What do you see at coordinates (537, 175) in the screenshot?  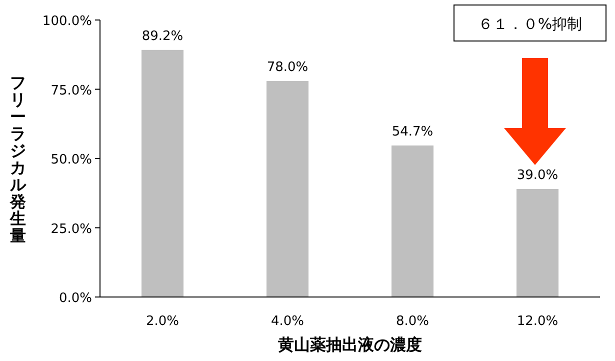 I see `data-label: 39.0%` at bounding box center [537, 175].